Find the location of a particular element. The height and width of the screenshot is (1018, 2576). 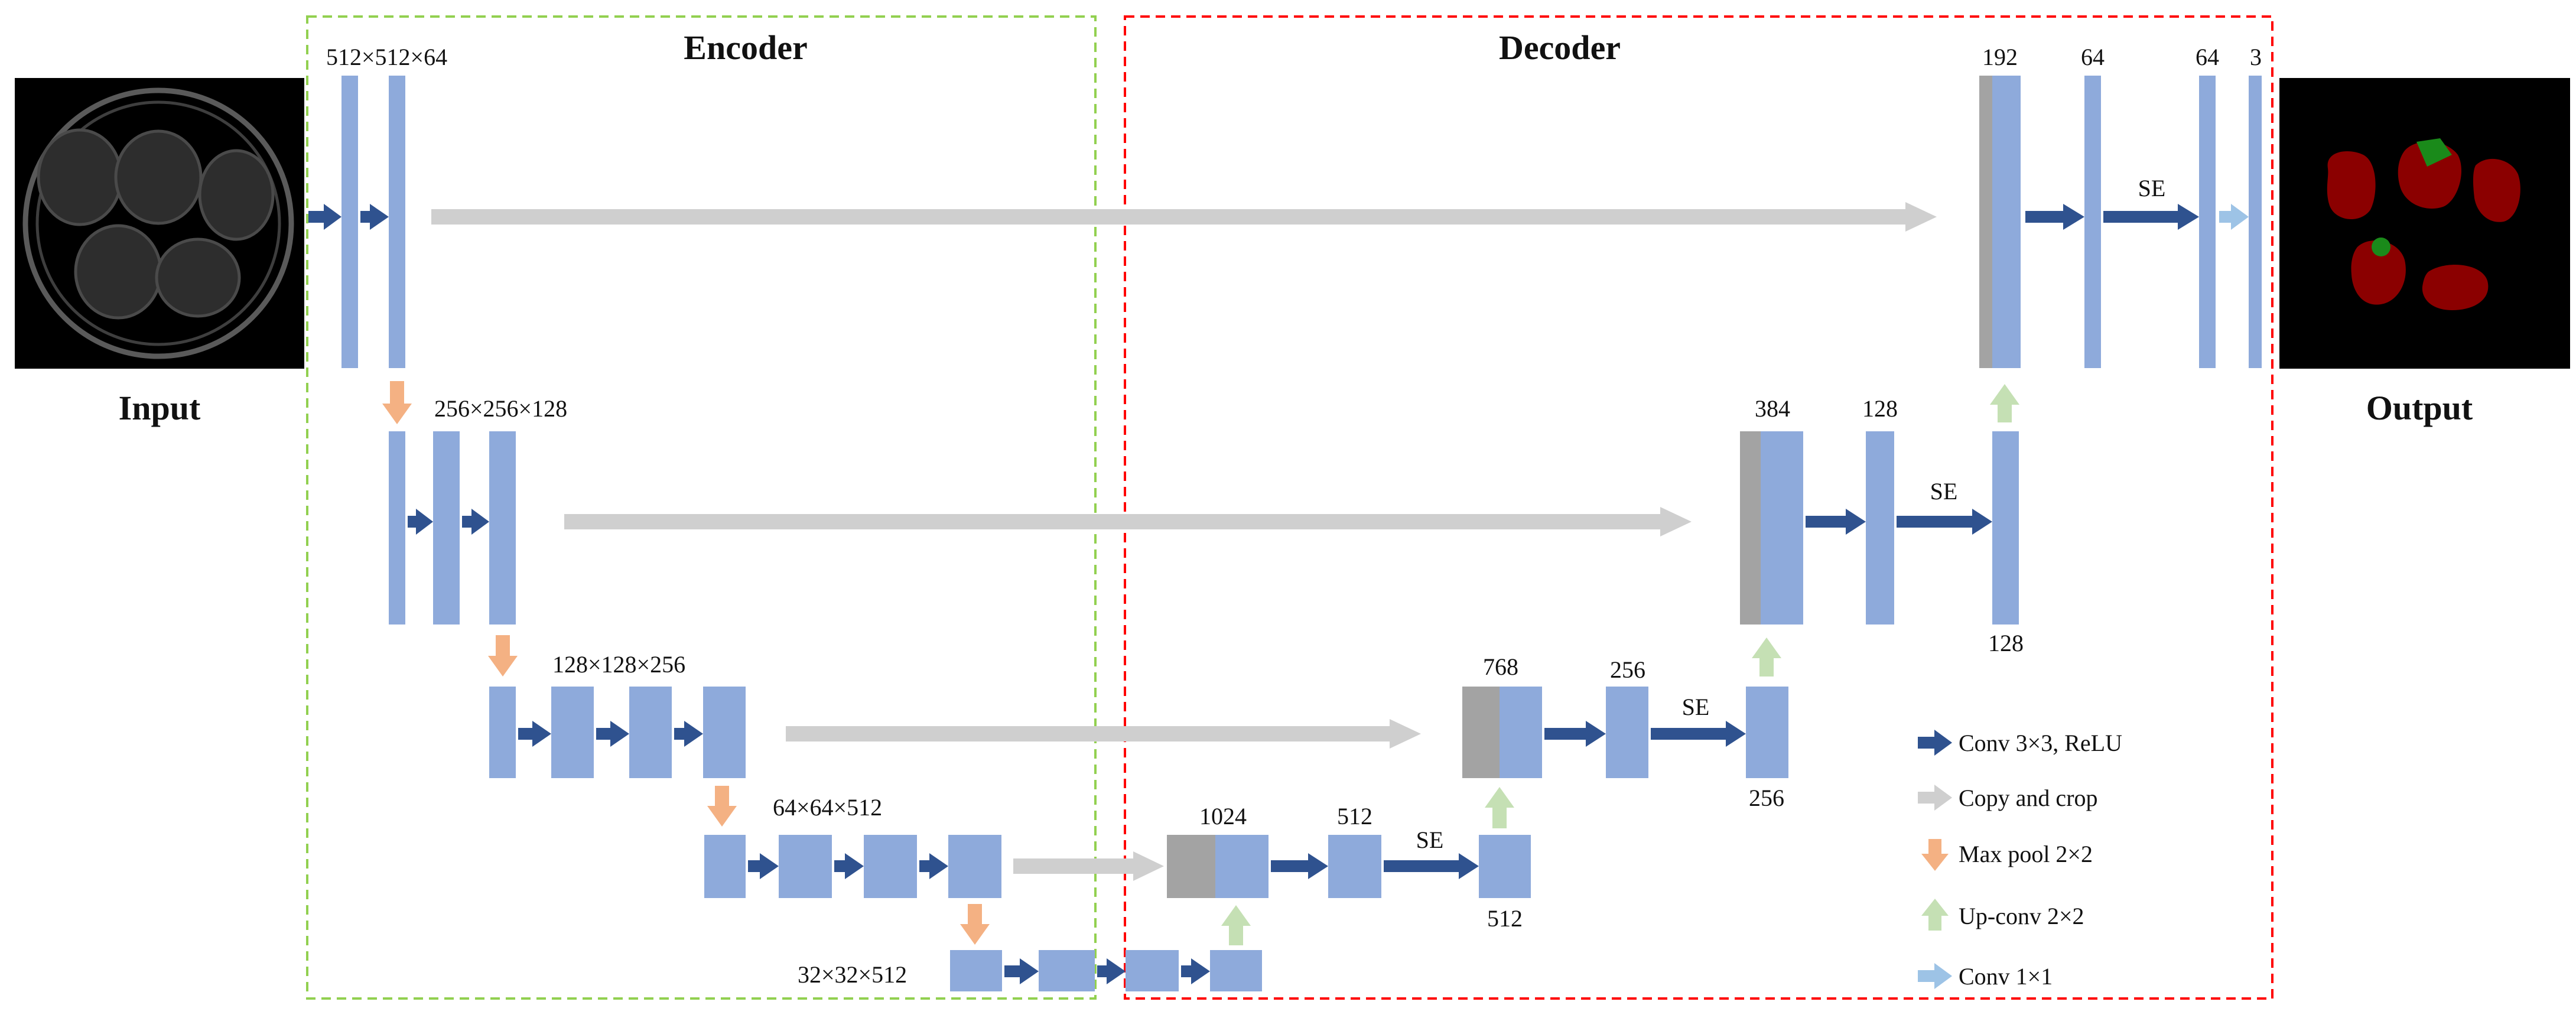

enc4-conv2-block is located at coordinates (891, 866).